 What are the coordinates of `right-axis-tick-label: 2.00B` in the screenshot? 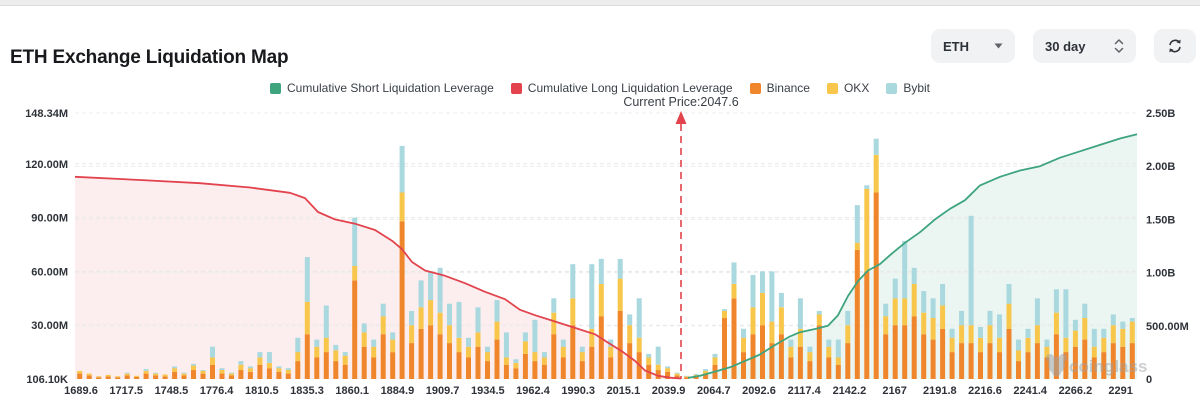 It's located at (1160, 167).